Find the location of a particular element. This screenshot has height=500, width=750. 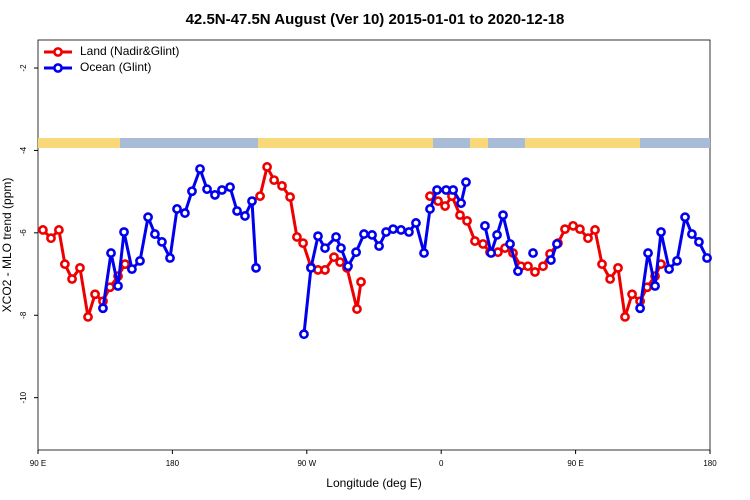

legend: Land (Nadir&Glint) Ocean (Glint) is located at coordinates (111, 59).